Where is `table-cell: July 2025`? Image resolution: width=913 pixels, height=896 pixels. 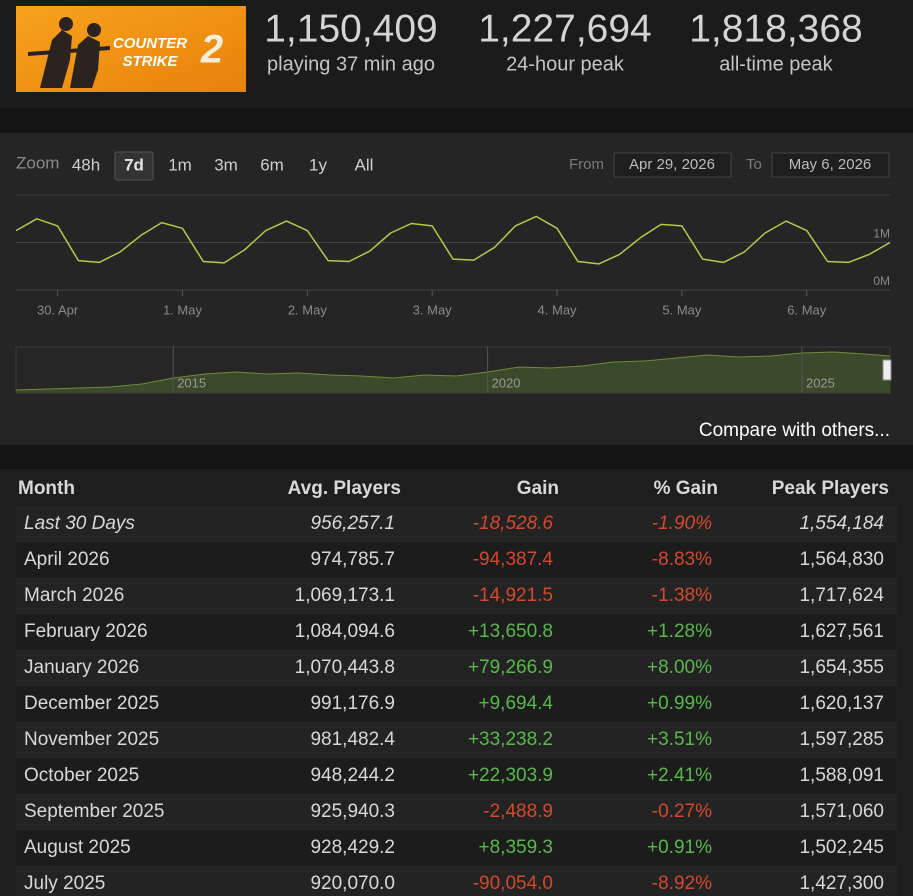 table-cell: July 2025 is located at coordinates (64, 883).